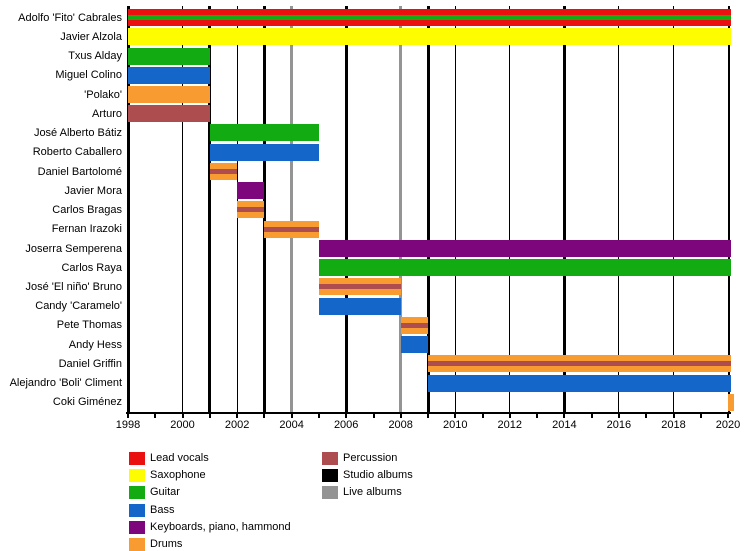 The height and width of the screenshot is (551, 750). Describe the element at coordinates (729, 209) in the screenshot. I see `plot-right-border` at that location.